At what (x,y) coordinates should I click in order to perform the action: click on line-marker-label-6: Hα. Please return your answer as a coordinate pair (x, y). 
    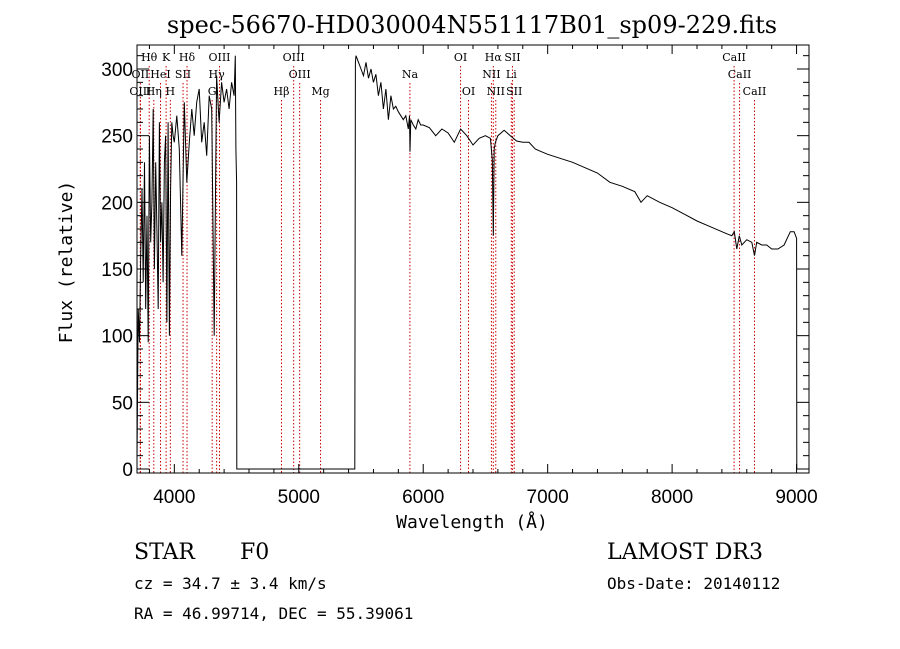
    Looking at the image, I should click on (494, 57).